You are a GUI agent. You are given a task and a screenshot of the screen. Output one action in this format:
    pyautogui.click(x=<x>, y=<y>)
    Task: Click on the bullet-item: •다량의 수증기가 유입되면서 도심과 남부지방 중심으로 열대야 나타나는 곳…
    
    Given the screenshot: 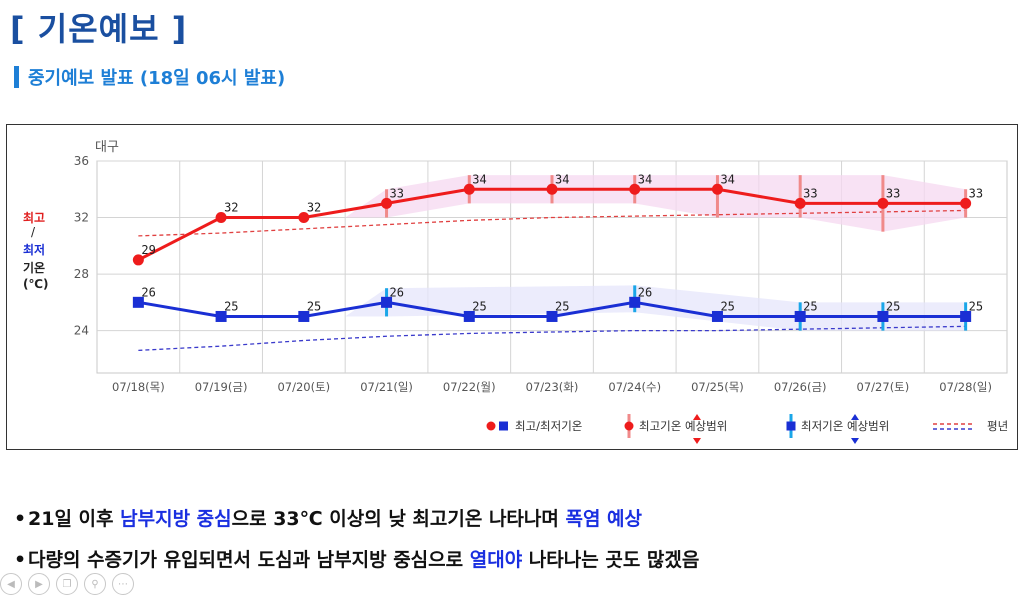 What is the action you would take?
    pyautogui.click(x=356, y=558)
    